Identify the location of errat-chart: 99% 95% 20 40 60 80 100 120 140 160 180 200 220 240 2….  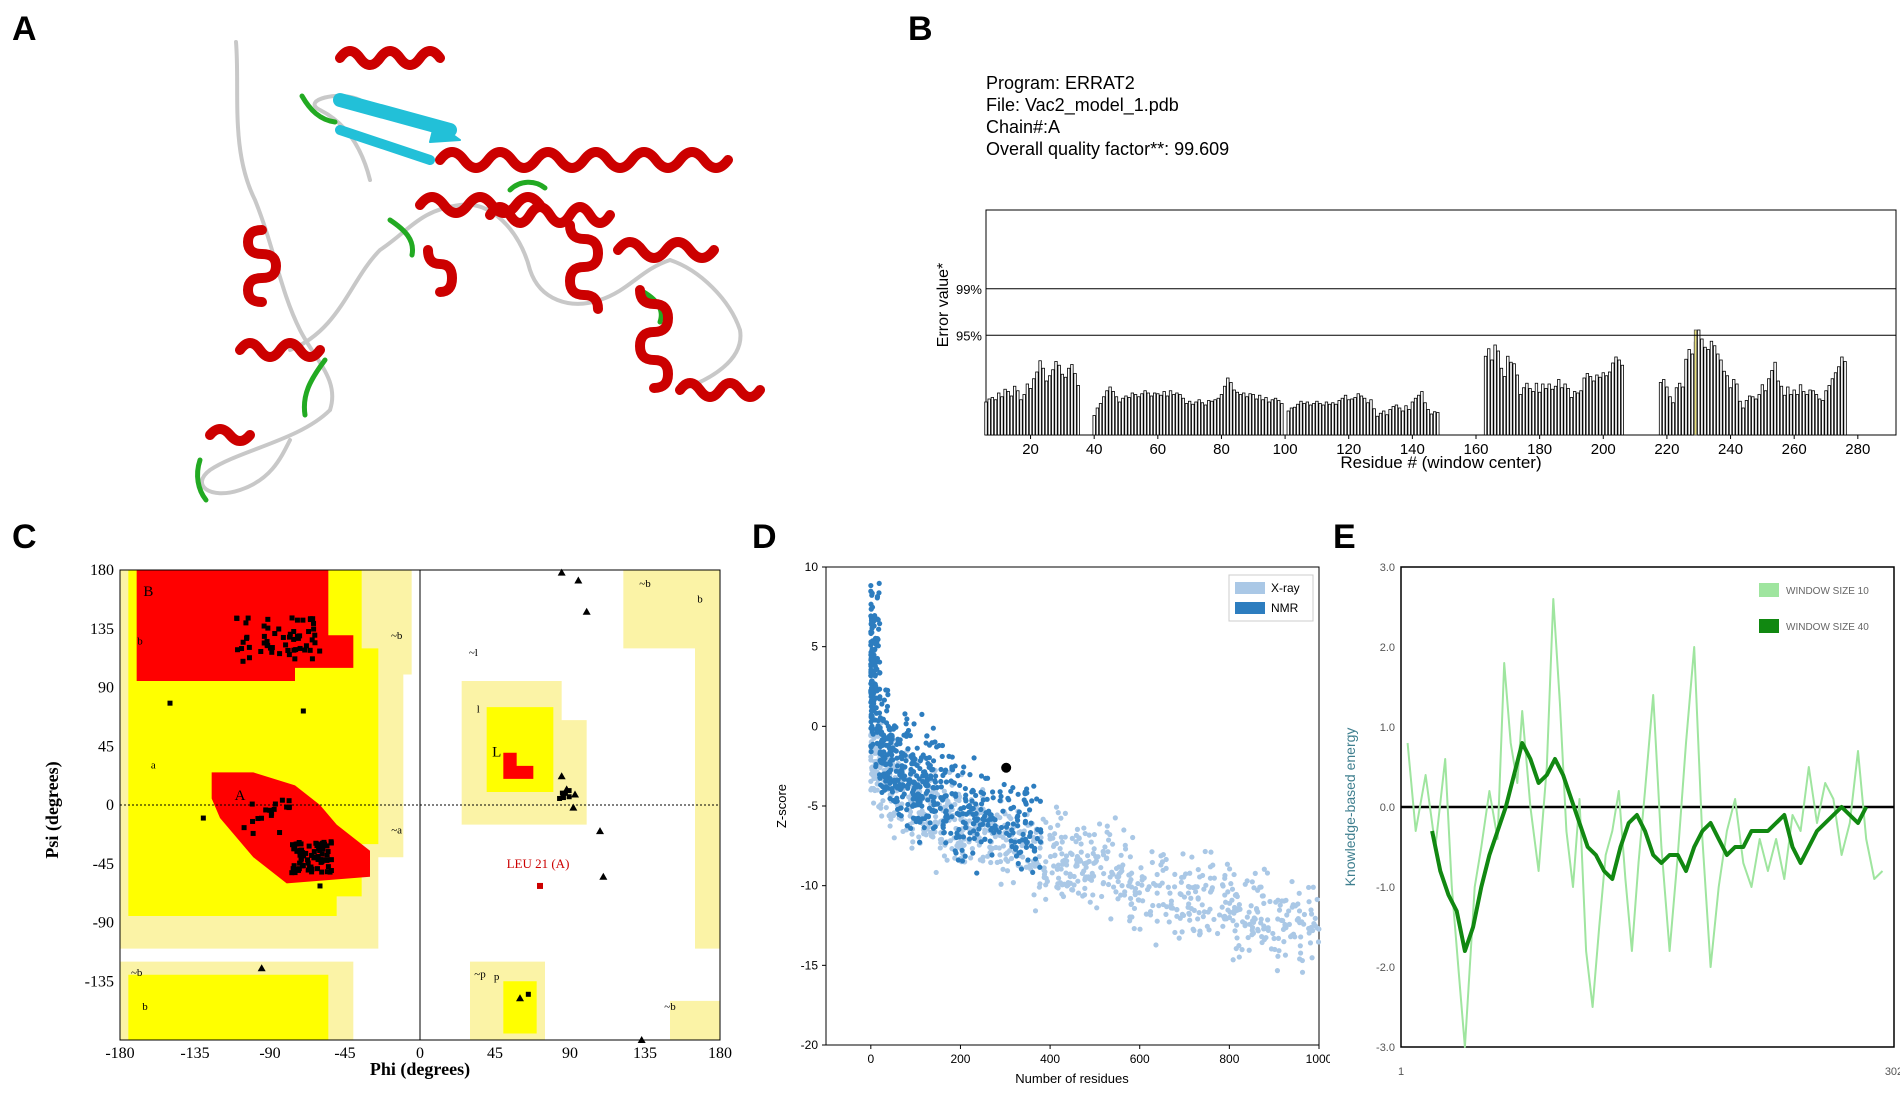
(1416, 340).